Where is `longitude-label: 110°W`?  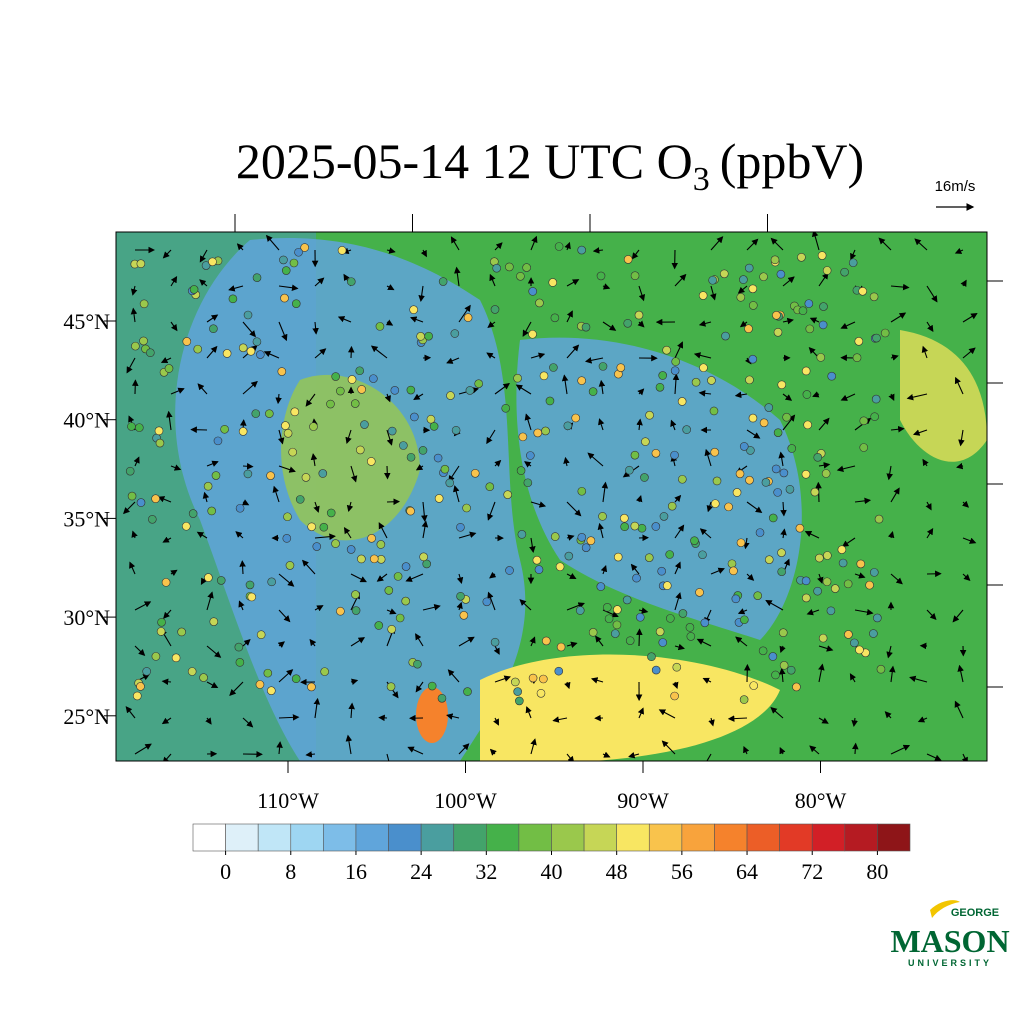
longitude-label: 110°W is located at coordinates (288, 800).